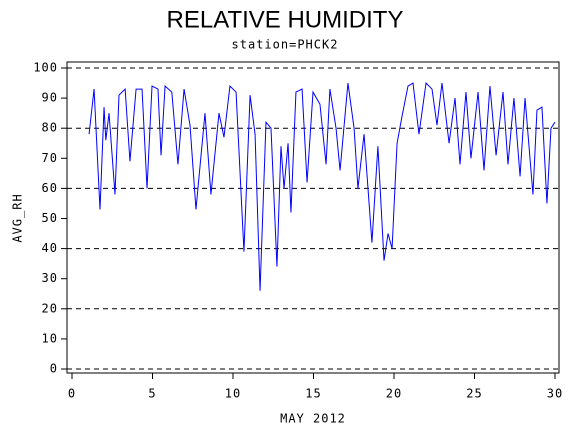  What do you see at coordinates (50, 128) in the screenshot?
I see `y-tick-label: 80` at bounding box center [50, 128].